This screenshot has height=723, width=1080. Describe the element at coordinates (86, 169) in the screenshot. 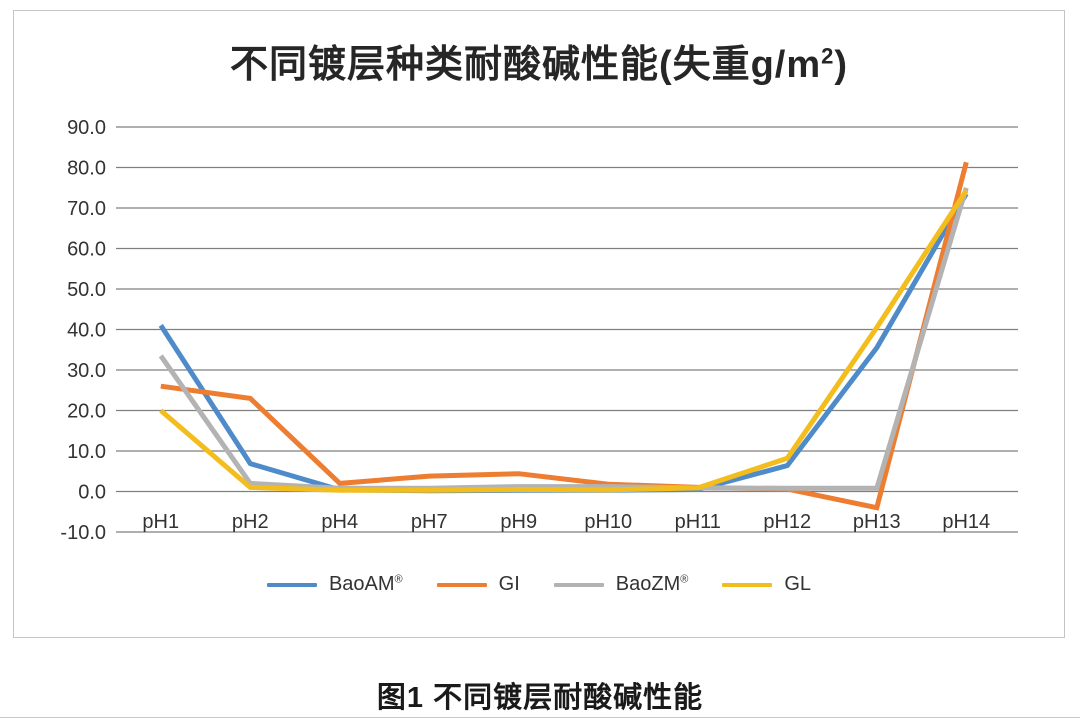

I see `y-axis-tick-label: 80.0` at that location.